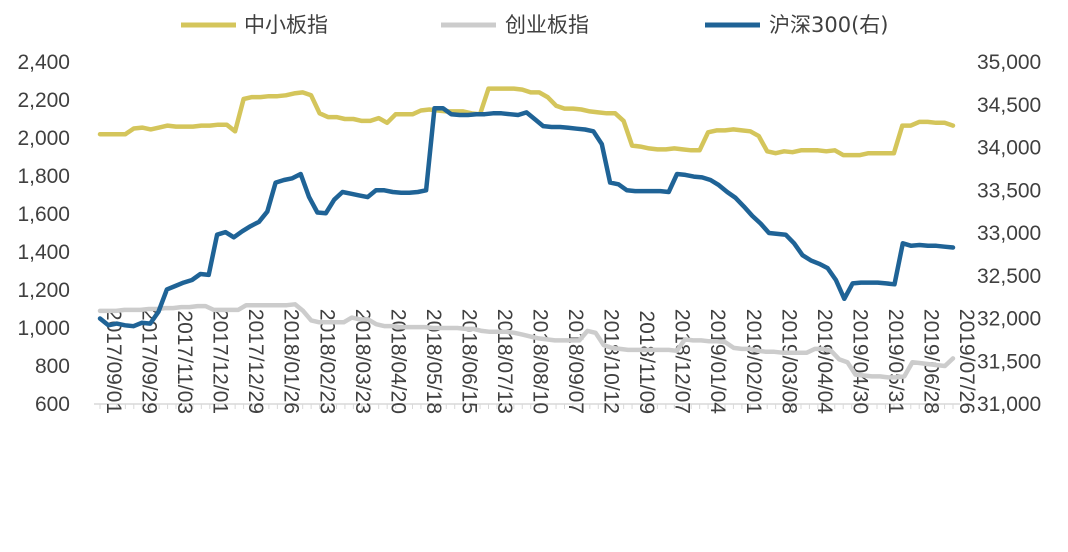 The height and width of the screenshot is (552, 1068). Describe the element at coordinates (1009, 319) in the screenshot. I see `right-y-tick-label: 32,000` at that location.